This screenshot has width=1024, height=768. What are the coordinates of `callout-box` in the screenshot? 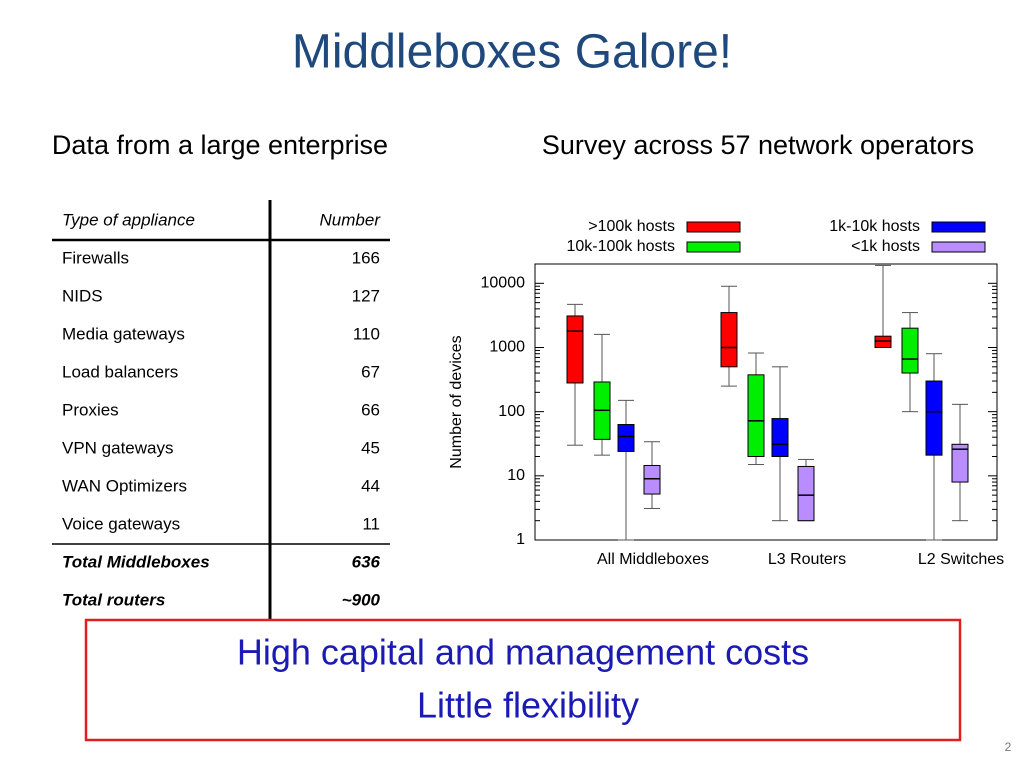 It's located at (523, 680).